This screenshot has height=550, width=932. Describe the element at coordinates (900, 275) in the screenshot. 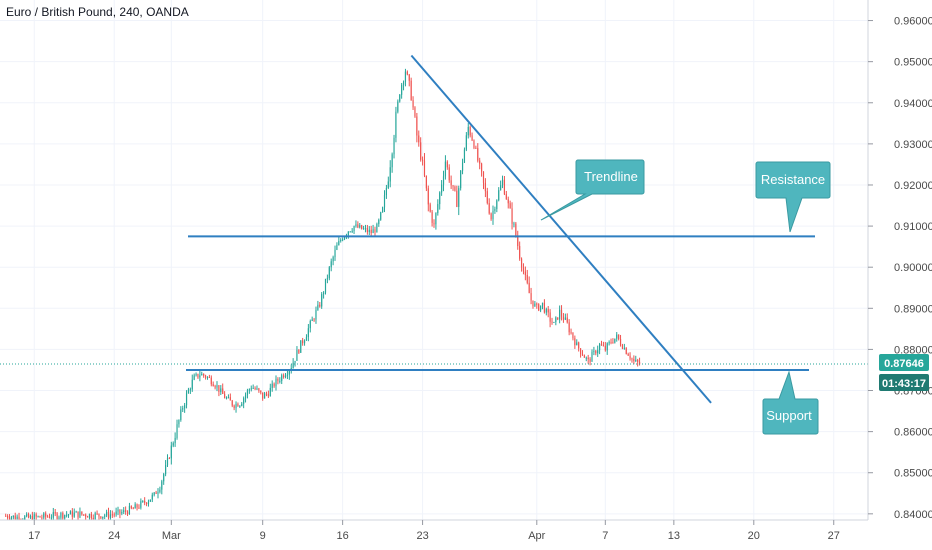

I see `price-axis` at that location.